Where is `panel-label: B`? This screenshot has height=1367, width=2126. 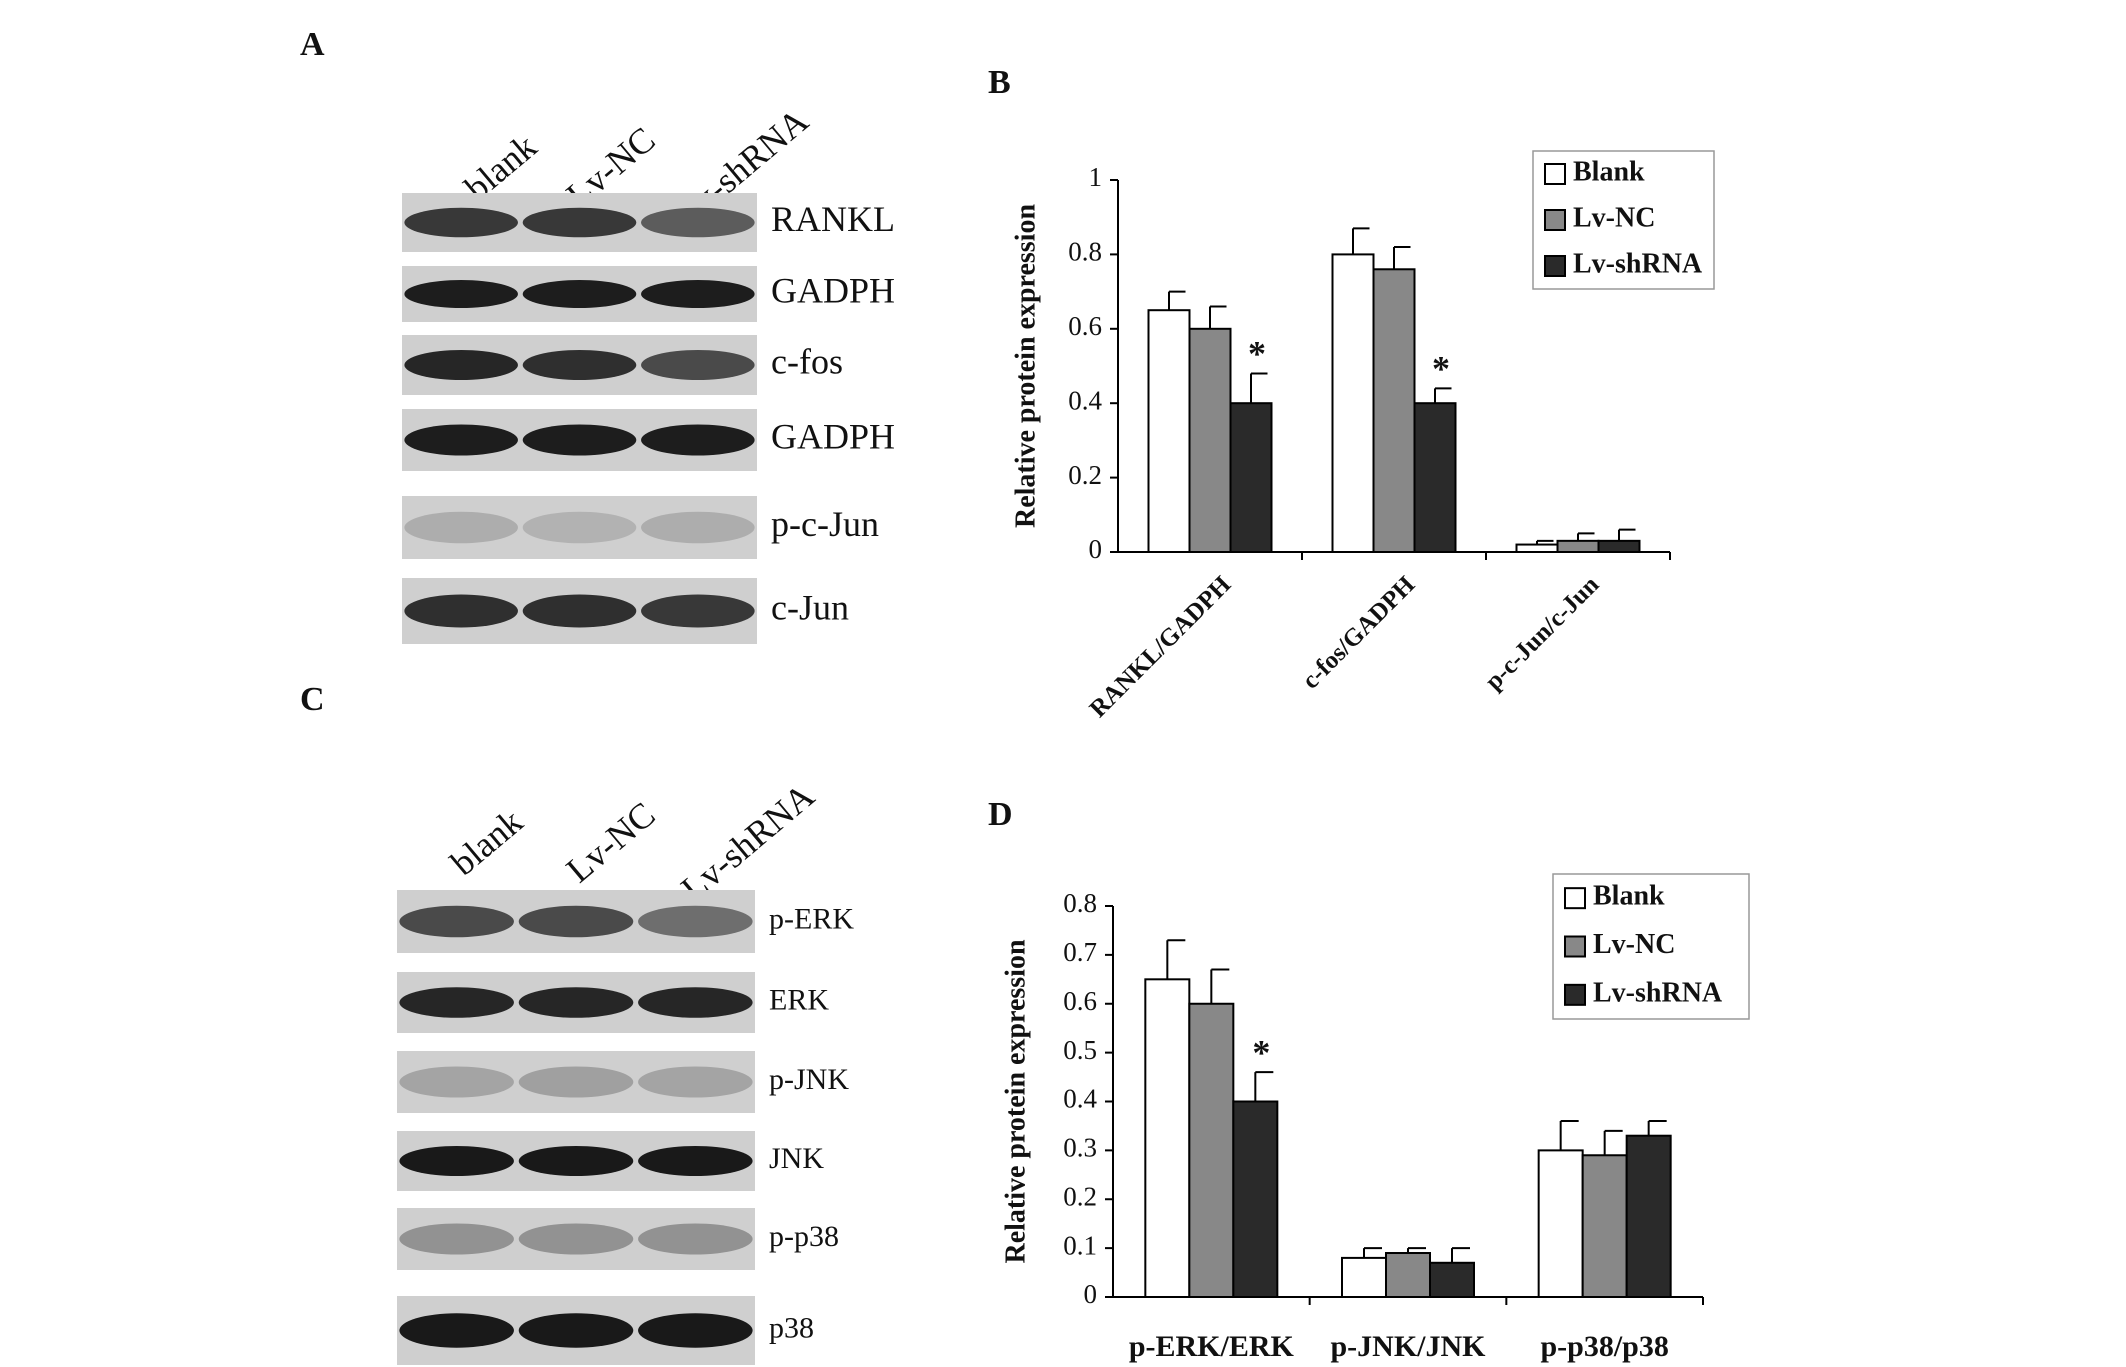
panel-label: B is located at coordinates (999, 82).